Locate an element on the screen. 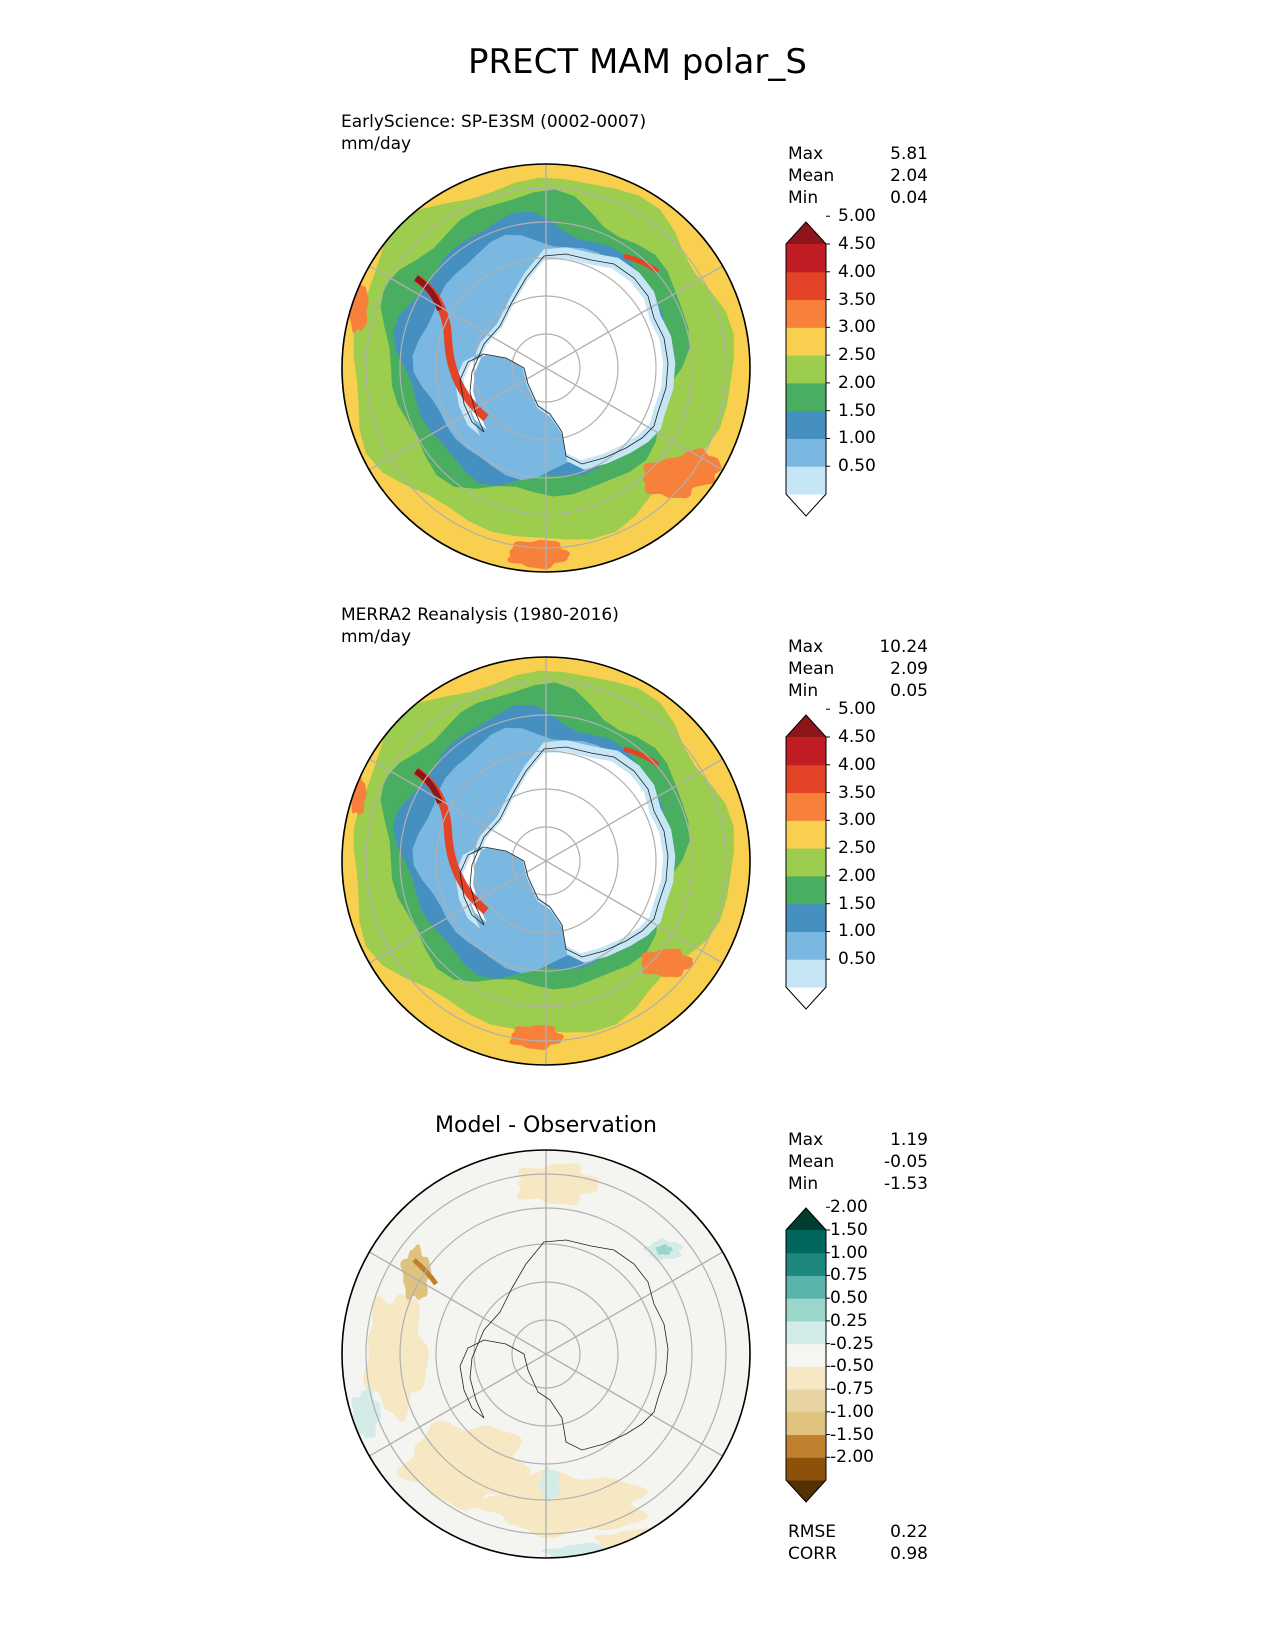  reference-min-row: Min 0.05 is located at coordinates (858, 691).